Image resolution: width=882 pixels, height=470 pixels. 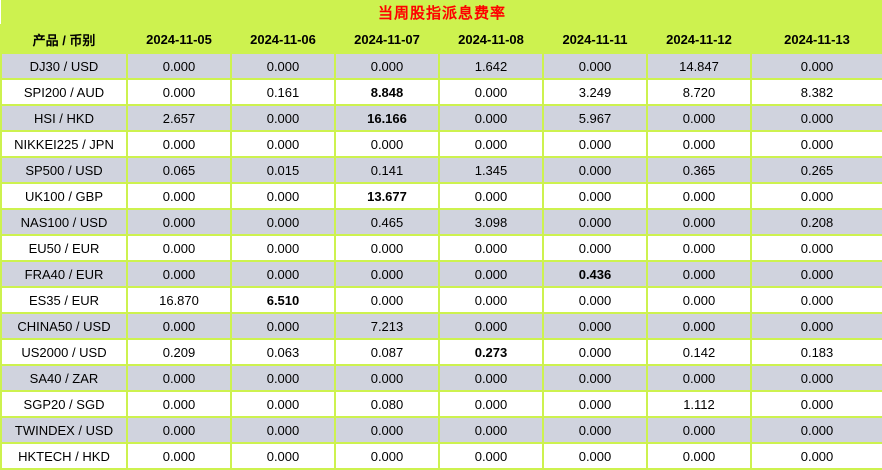 What do you see at coordinates (64, 404) in the screenshot?
I see `product-cell: SGP20 / SGD` at bounding box center [64, 404].